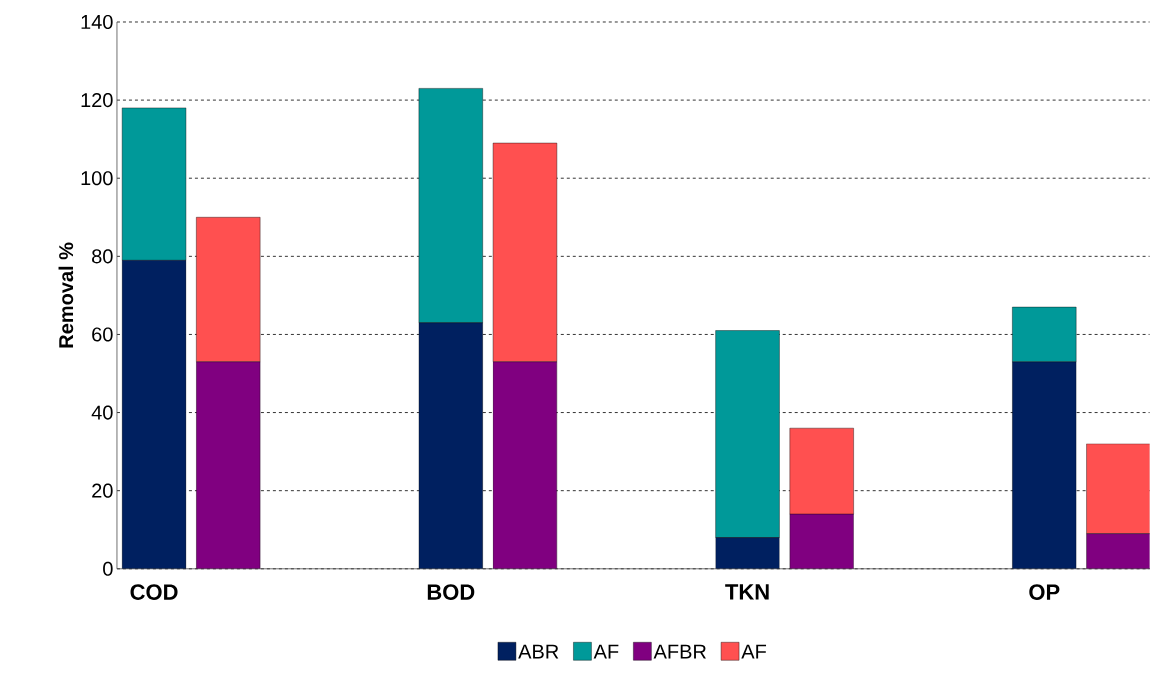 This screenshot has width=1150, height=686. I want to click on y-tick-label: 120, so click(97, 100).